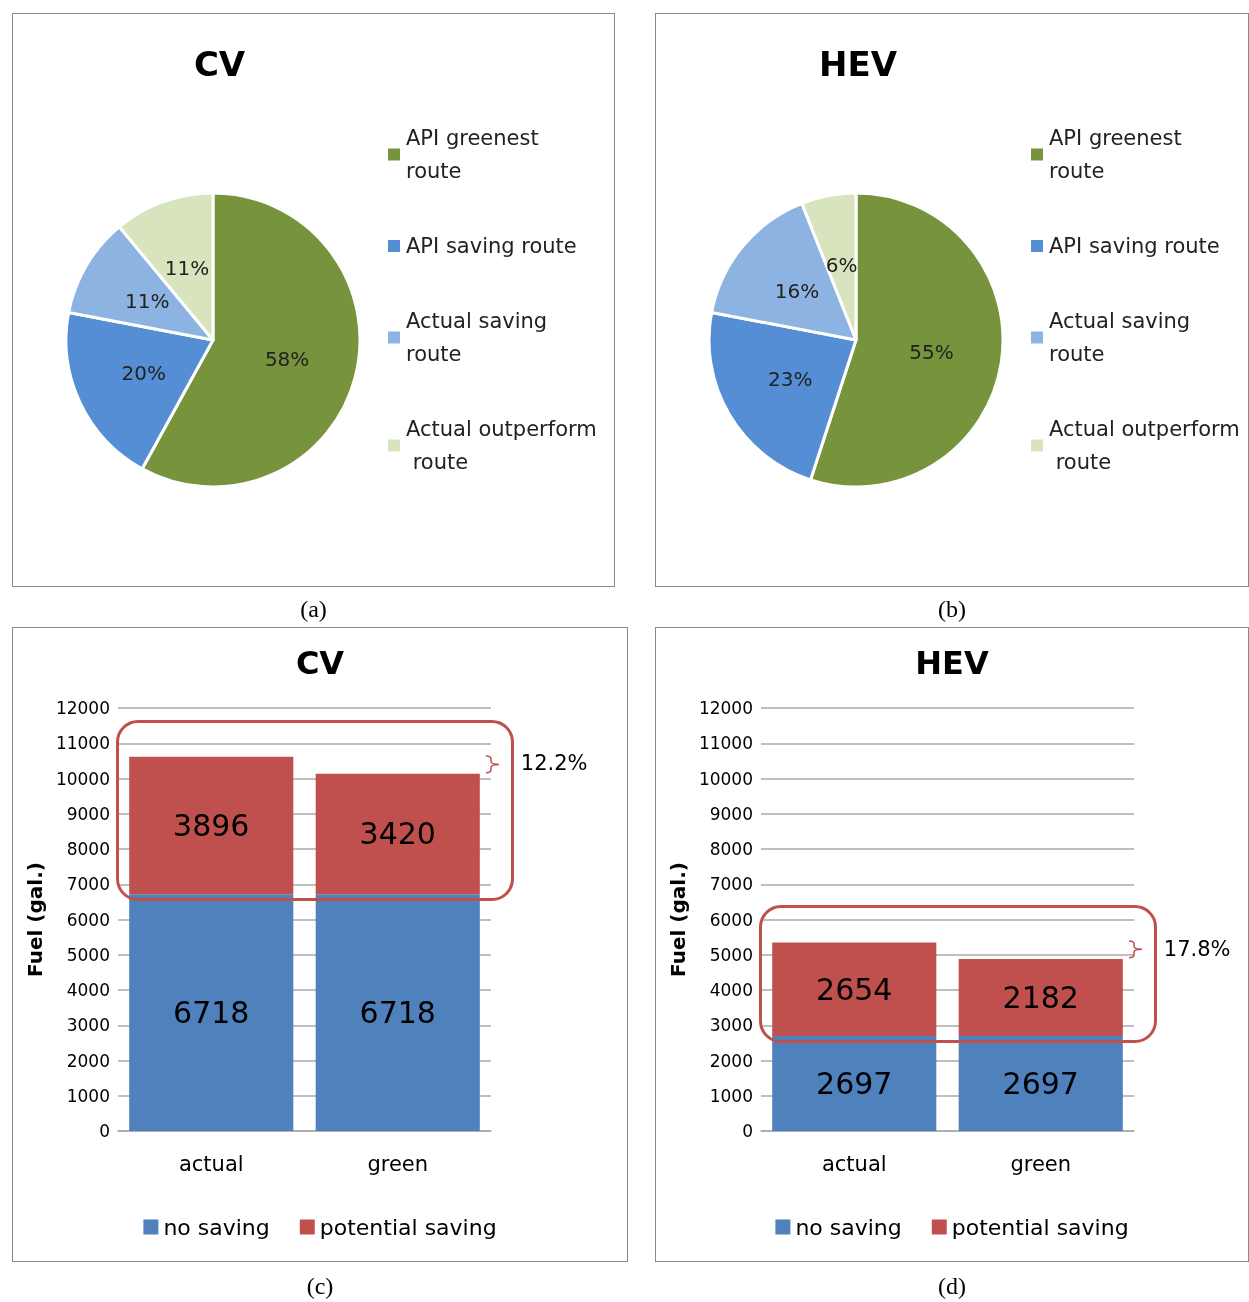 The width and height of the screenshot is (1249, 1302). I want to click on chart-title: CV, so click(320, 663).